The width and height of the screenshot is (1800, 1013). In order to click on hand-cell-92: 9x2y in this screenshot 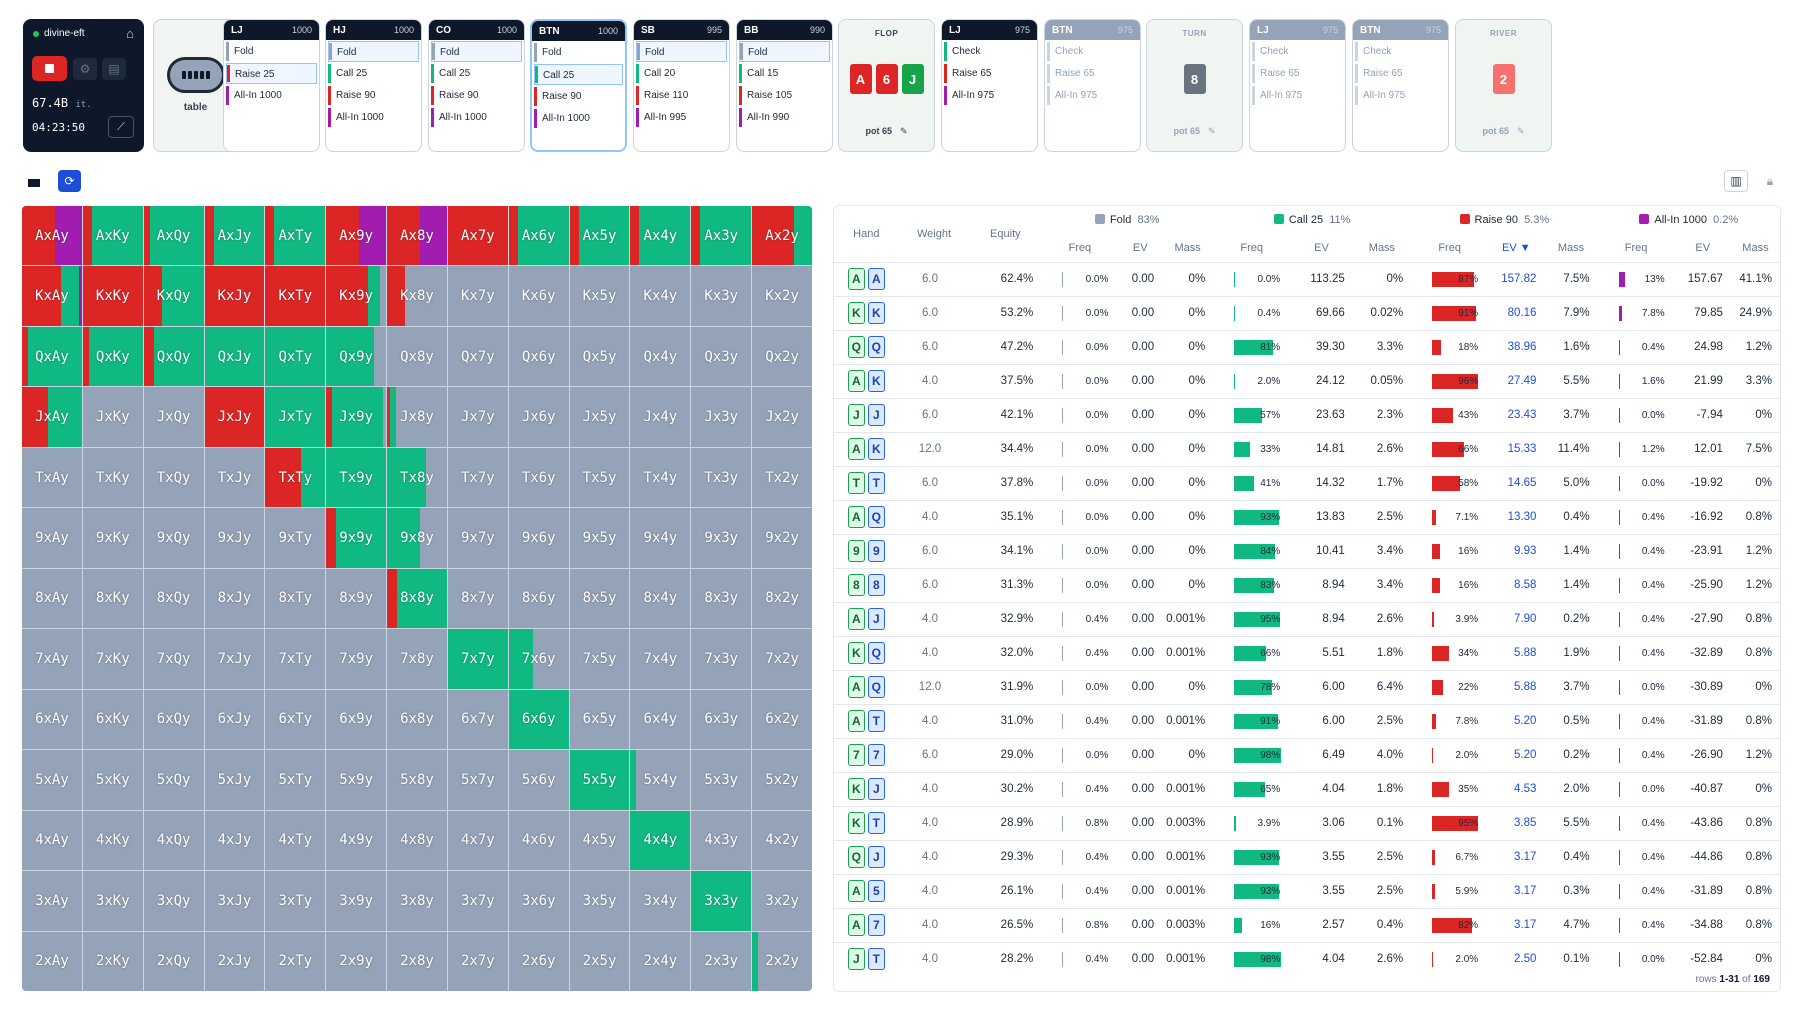, I will do `click(782, 538)`.